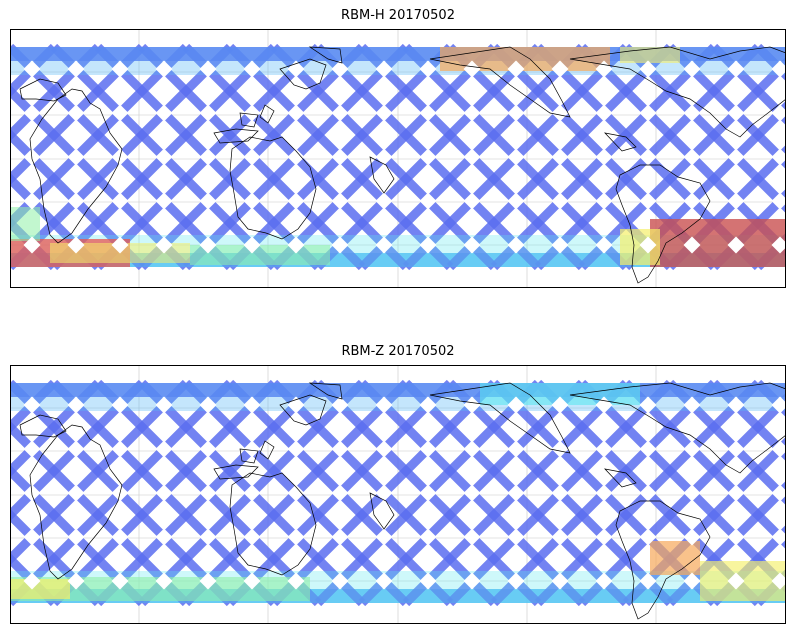 This screenshot has height=633, width=794. I want to click on hotspot-south-america, so click(718, 243).